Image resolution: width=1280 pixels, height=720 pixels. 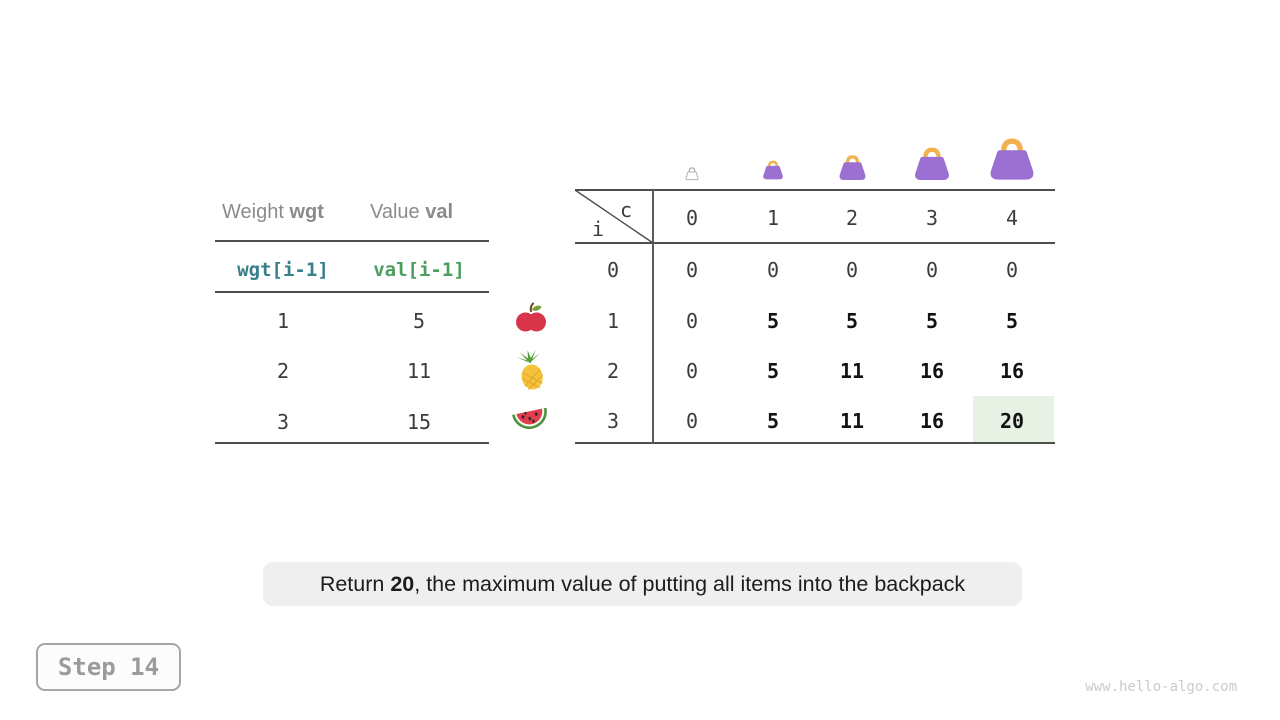 I want to click on item2-value: 11, so click(x=419, y=371).